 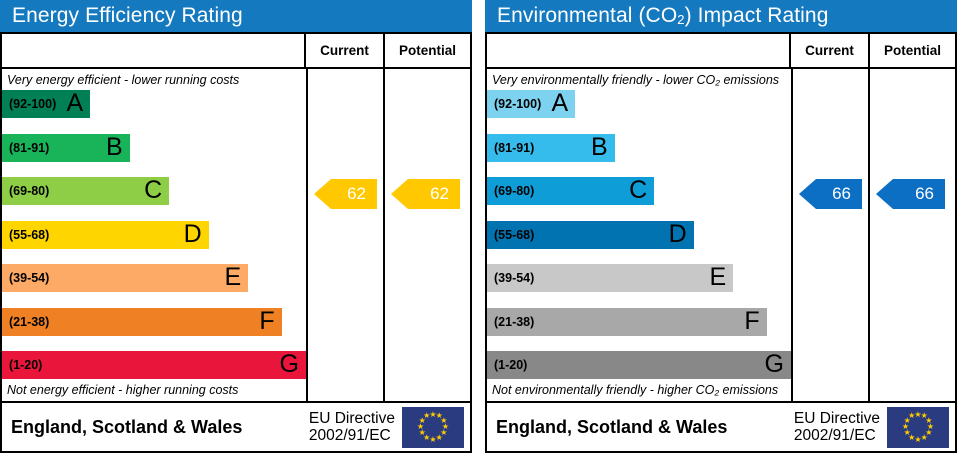 I want to click on co2-impact-title-bar: Environmental (CO 2) Impact Rating, so click(x=721, y=16).